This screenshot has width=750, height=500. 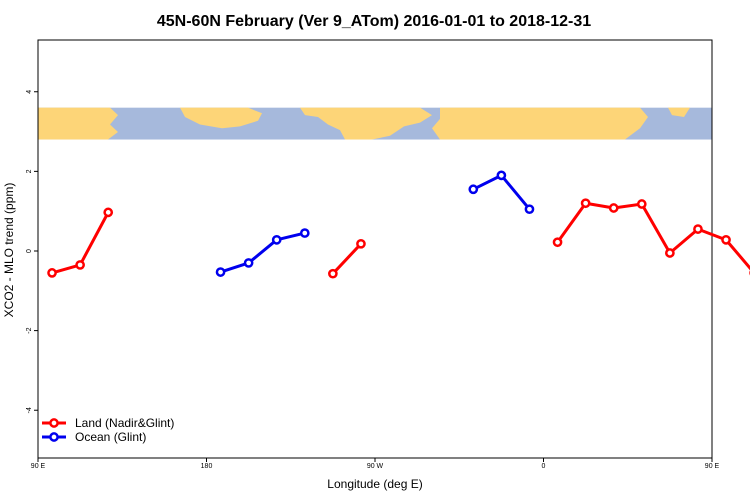 I want to click on x-tick-label: 180, so click(x=207, y=466).